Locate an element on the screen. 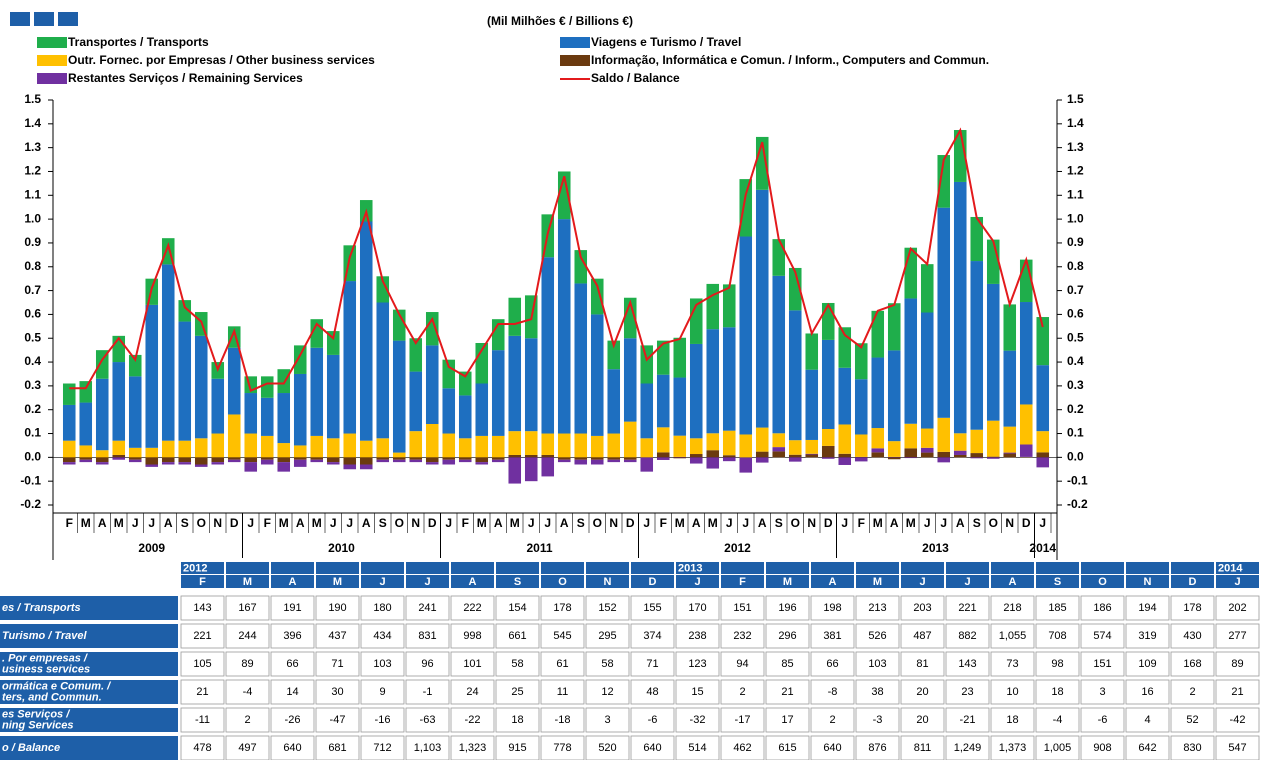 The image size is (1261, 760). x-tick-label: F is located at coordinates (663, 523).